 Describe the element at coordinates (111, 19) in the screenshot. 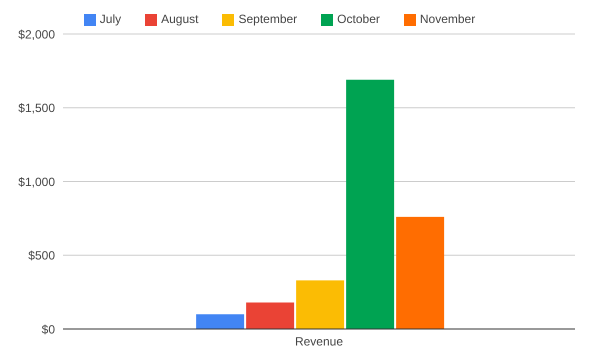

I see `legend-label: July` at that location.